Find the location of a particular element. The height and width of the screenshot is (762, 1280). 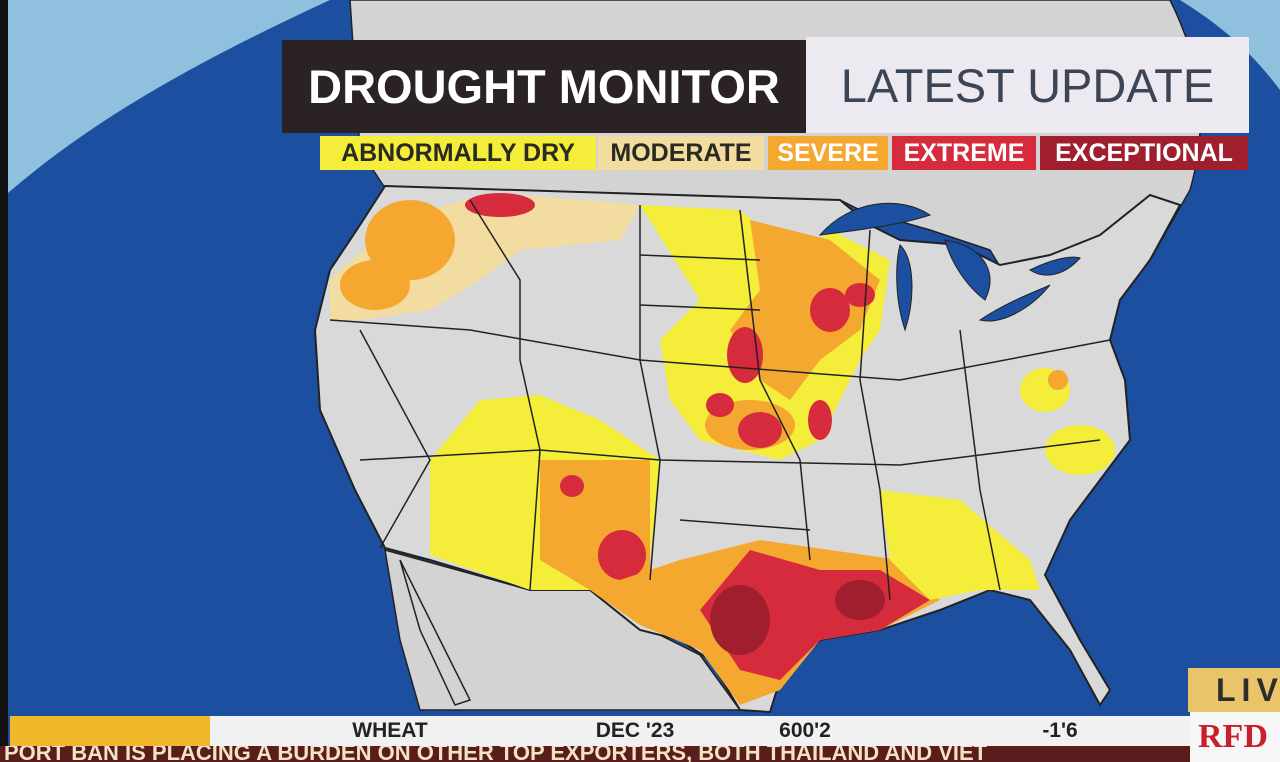

legend-item: ABNORMALLY DRY is located at coordinates (458, 153).